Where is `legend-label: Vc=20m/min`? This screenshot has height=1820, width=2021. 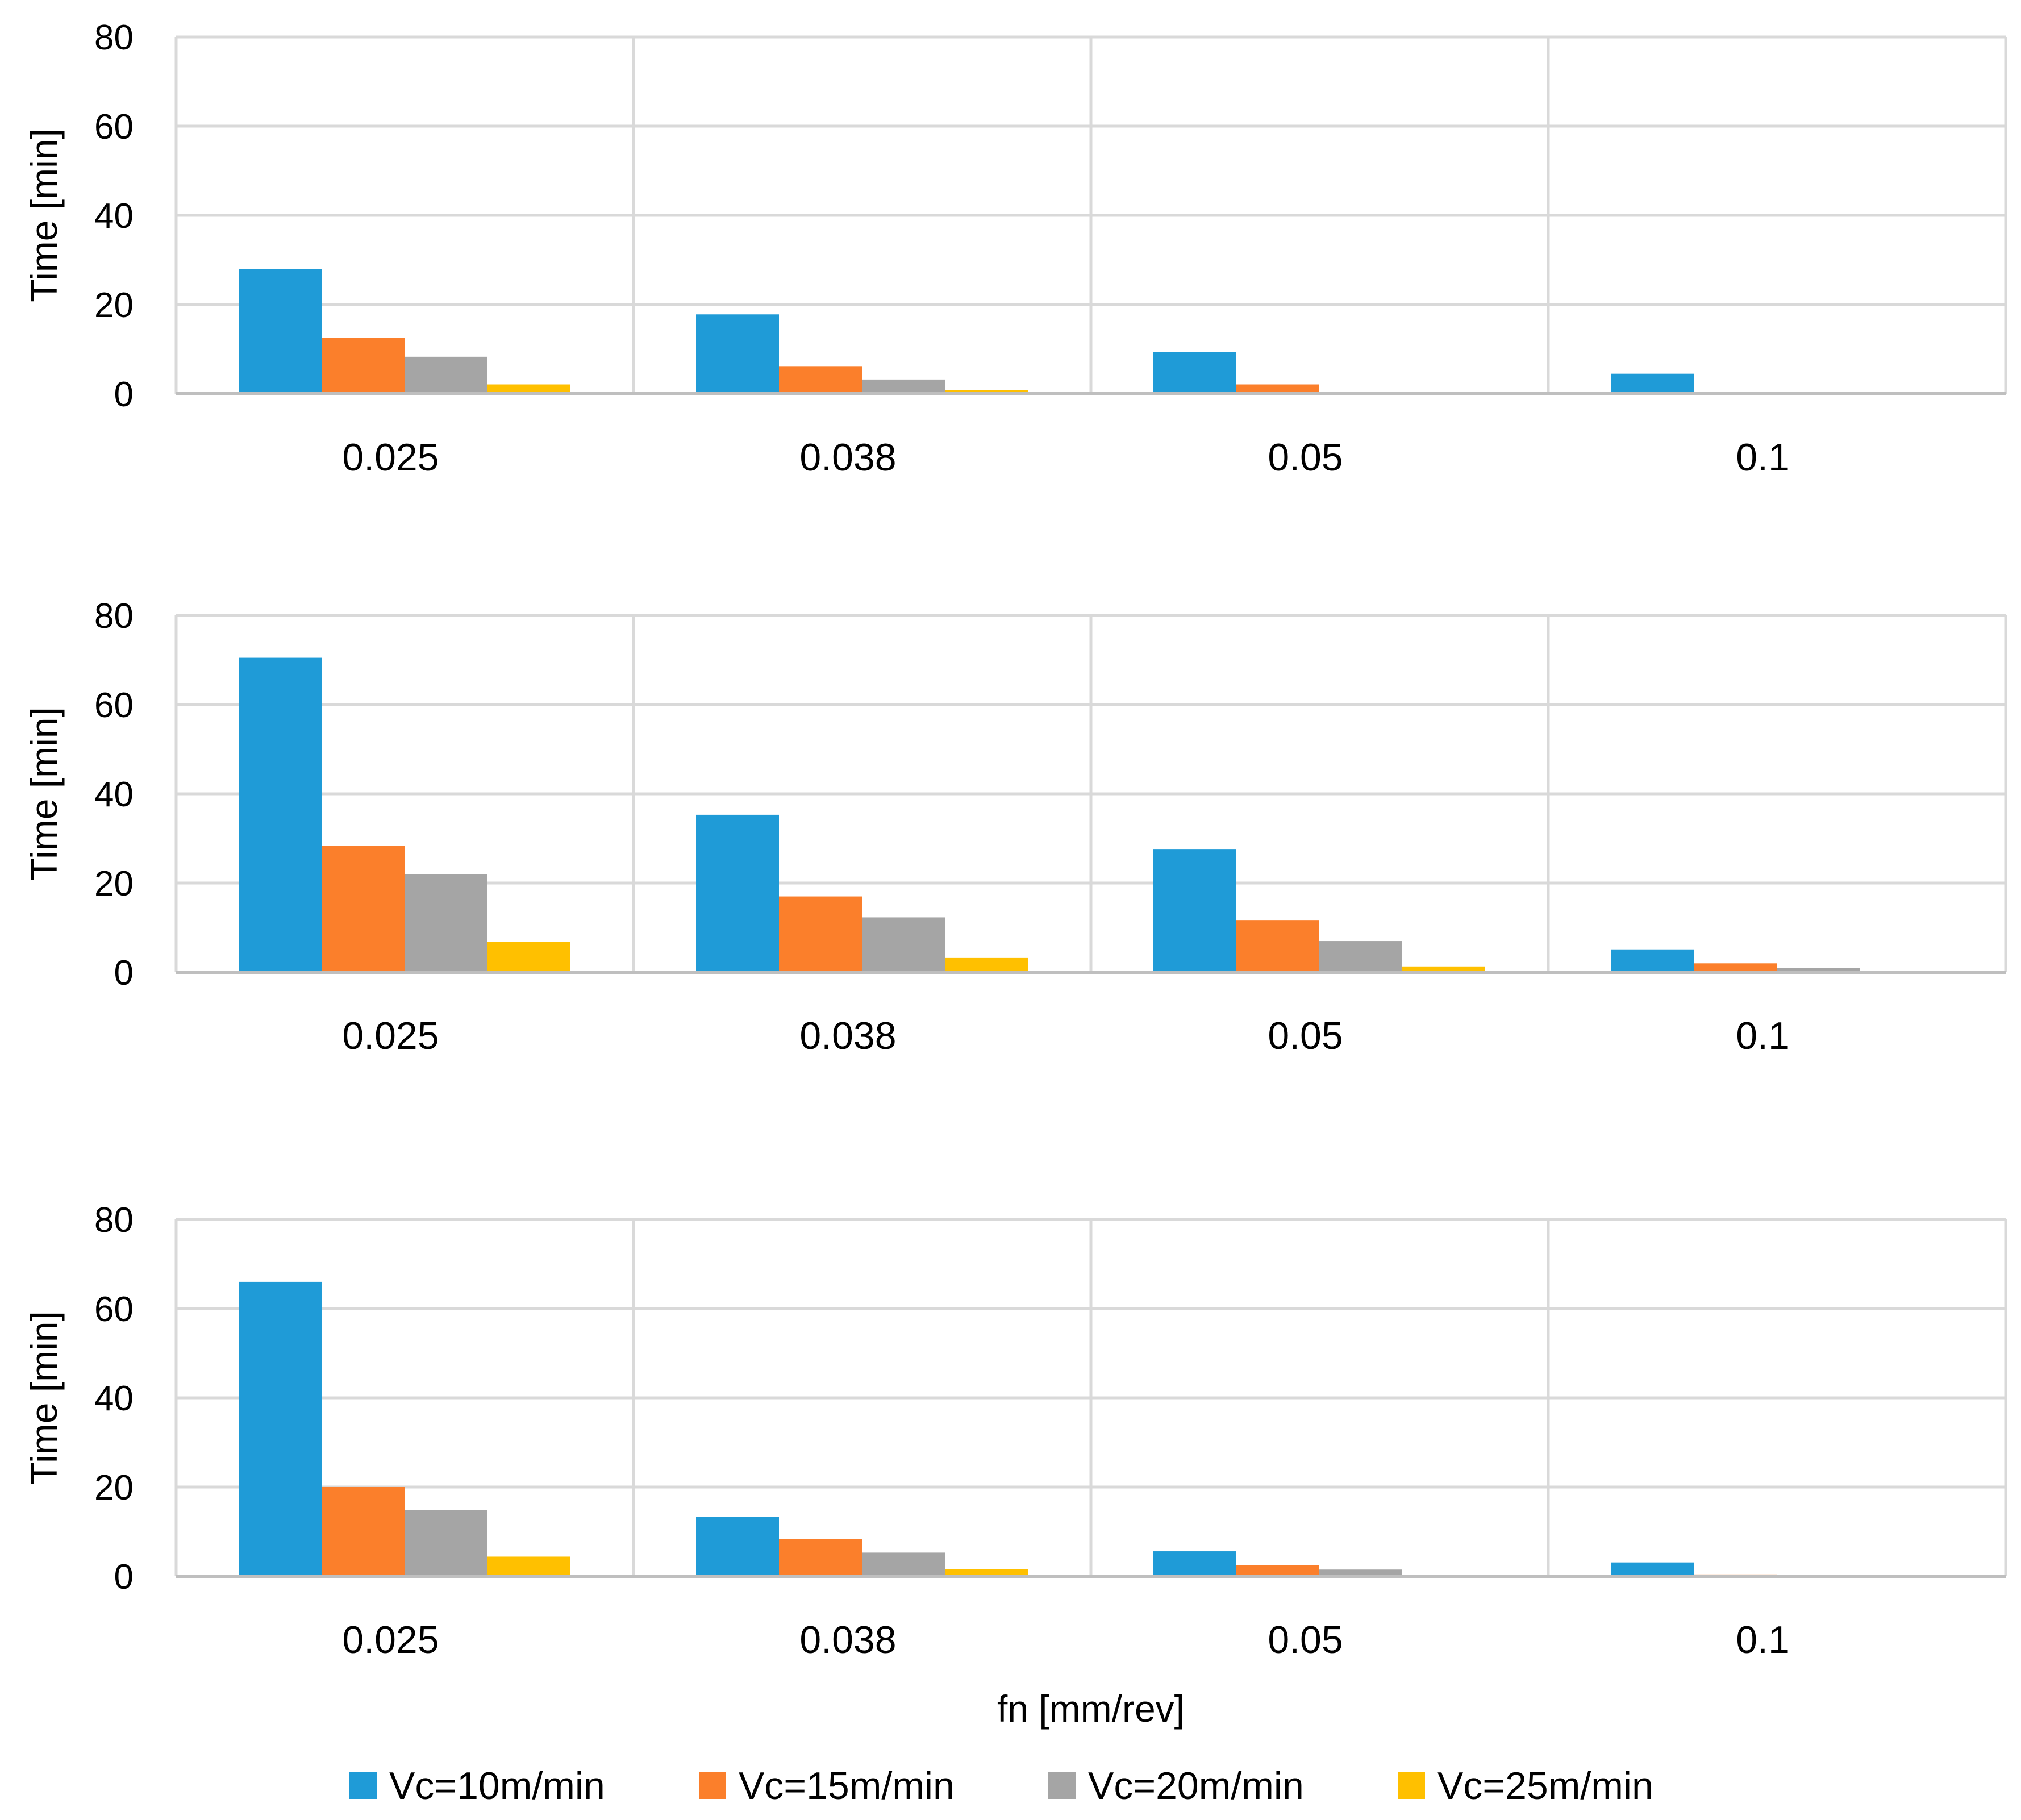 legend-label: Vc=20m/min is located at coordinates (1196, 1785).